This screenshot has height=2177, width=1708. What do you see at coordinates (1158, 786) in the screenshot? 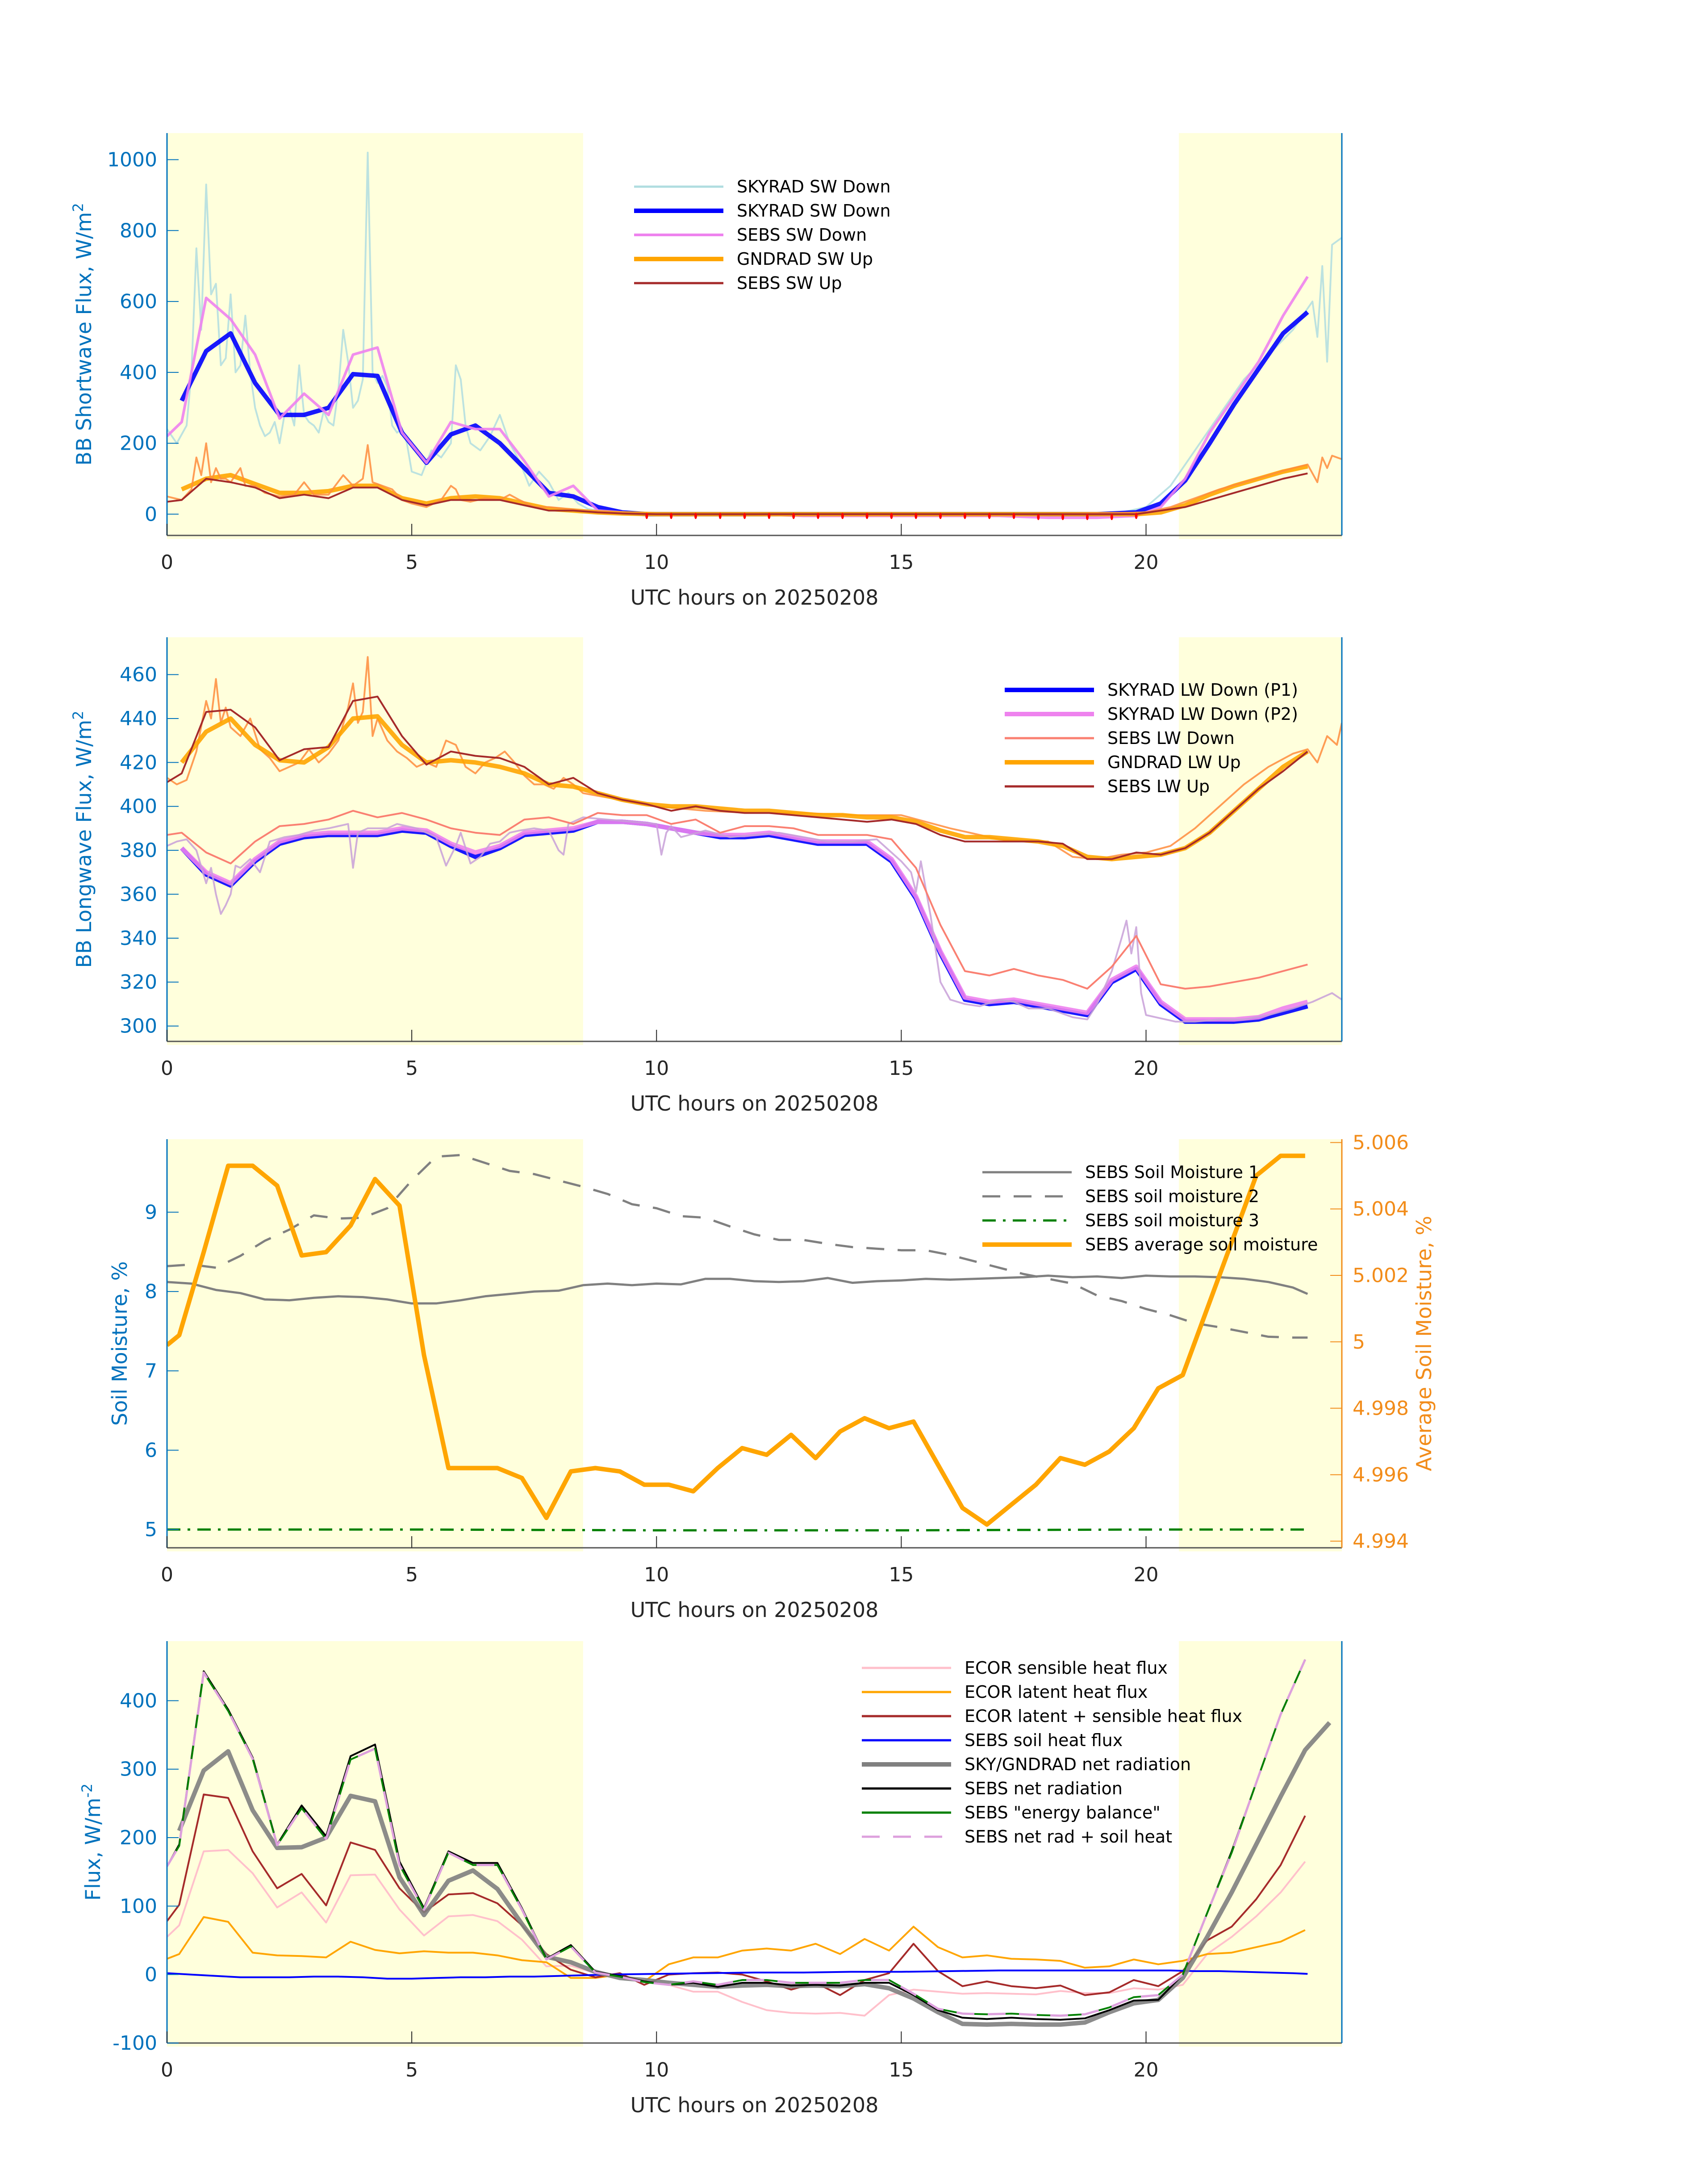
I see `legend-label: SEBS LW Up` at bounding box center [1158, 786].